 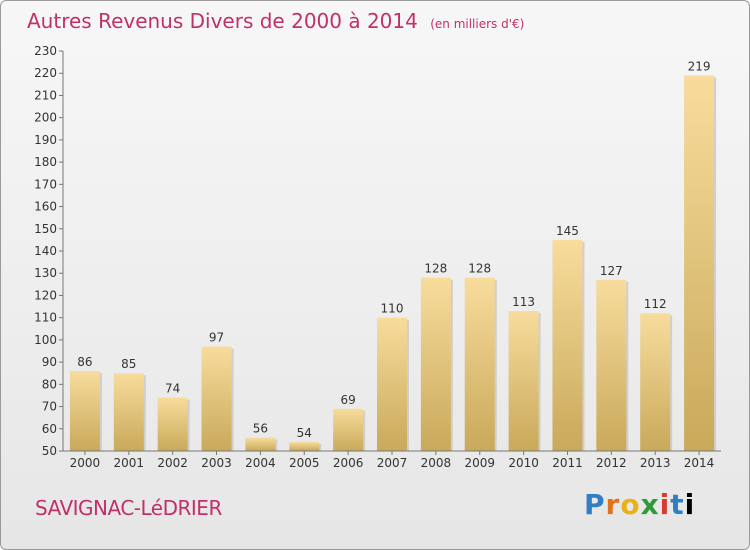 I want to click on bar-value-label: 97, so click(x=216, y=338).